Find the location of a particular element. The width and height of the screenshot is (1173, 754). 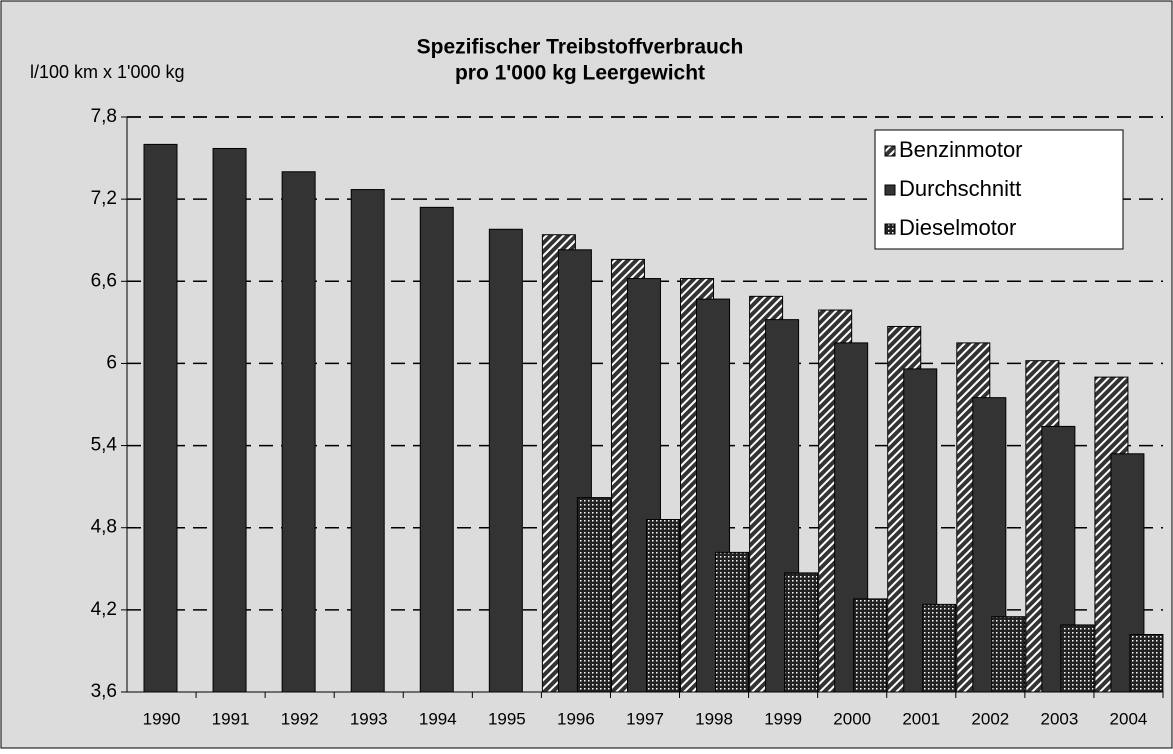

x-tick-label: 1995 is located at coordinates (507, 718).